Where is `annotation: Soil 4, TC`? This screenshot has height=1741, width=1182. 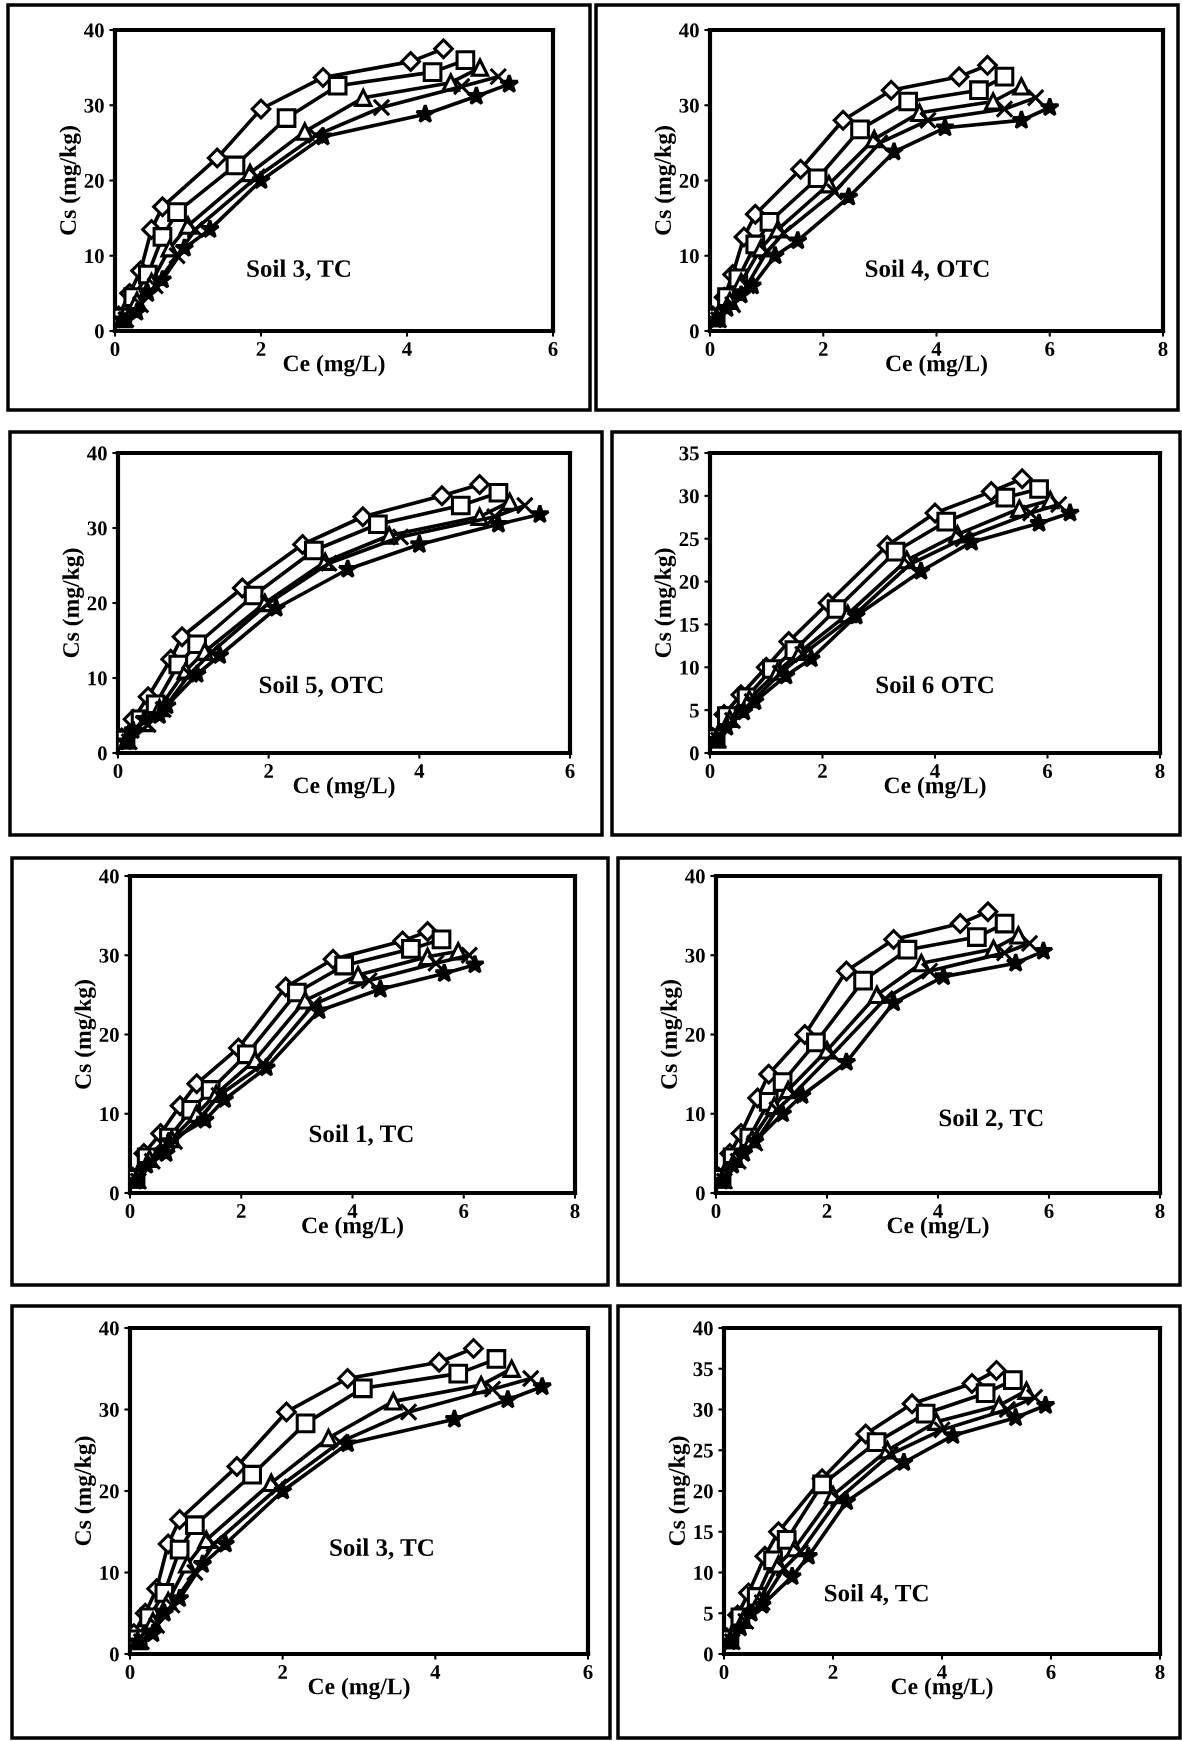
annotation: Soil 4, TC is located at coordinates (876, 1594).